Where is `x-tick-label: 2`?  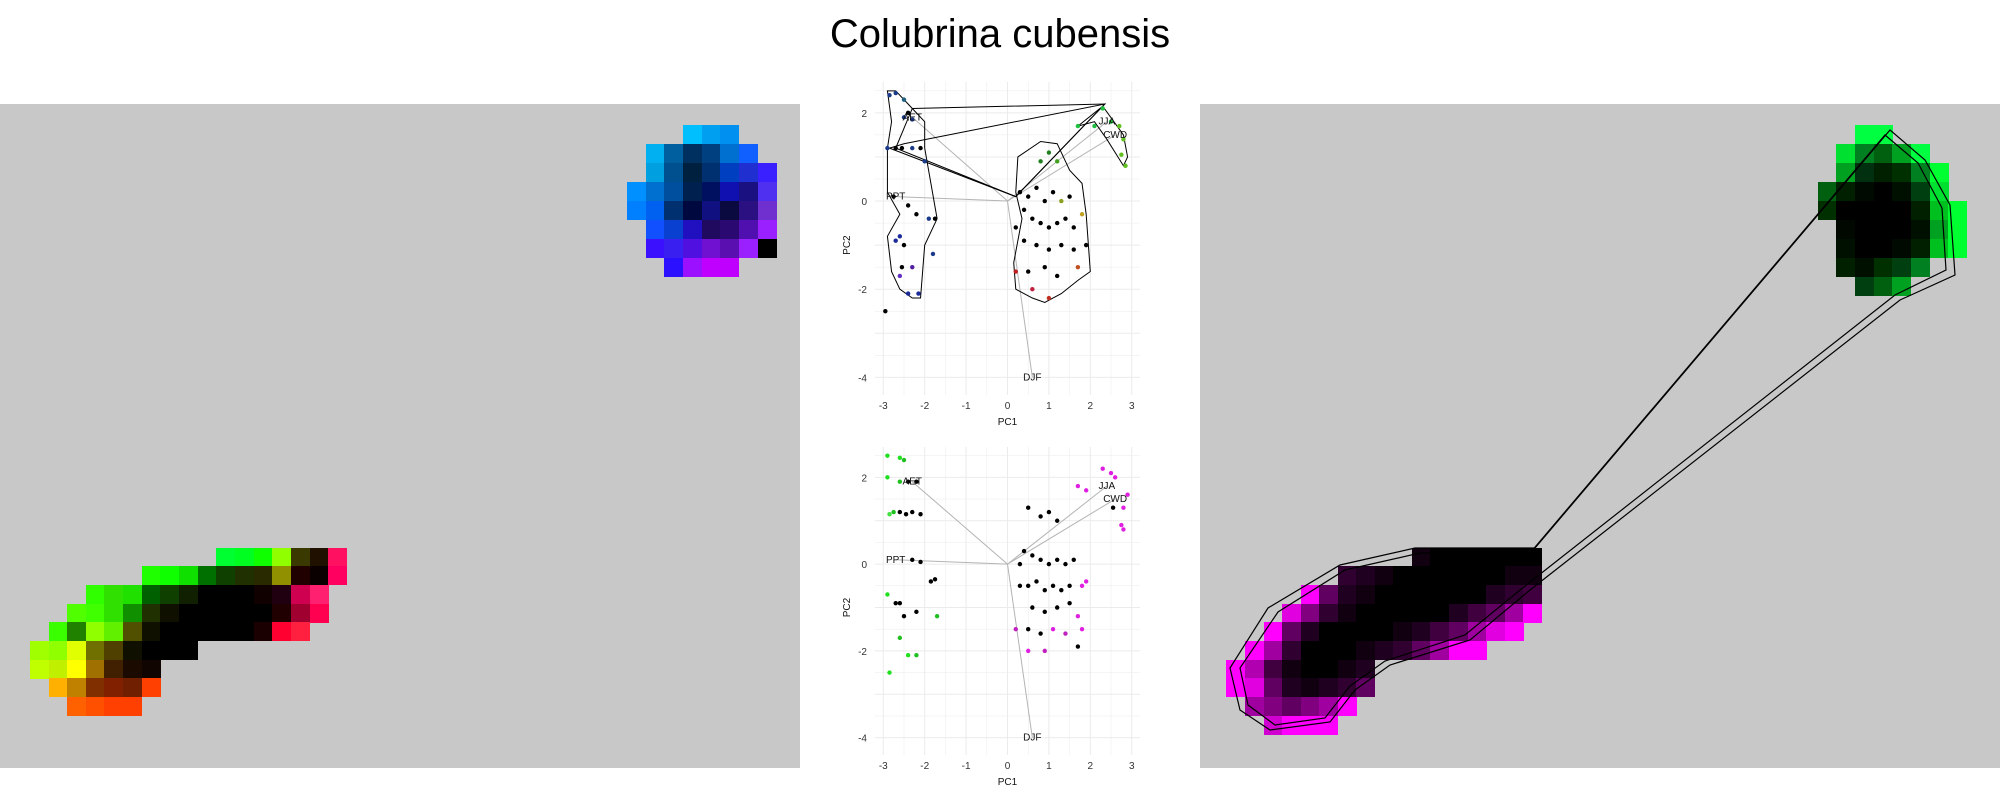
x-tick-label: 2 is located at coordinates (1091, 766).